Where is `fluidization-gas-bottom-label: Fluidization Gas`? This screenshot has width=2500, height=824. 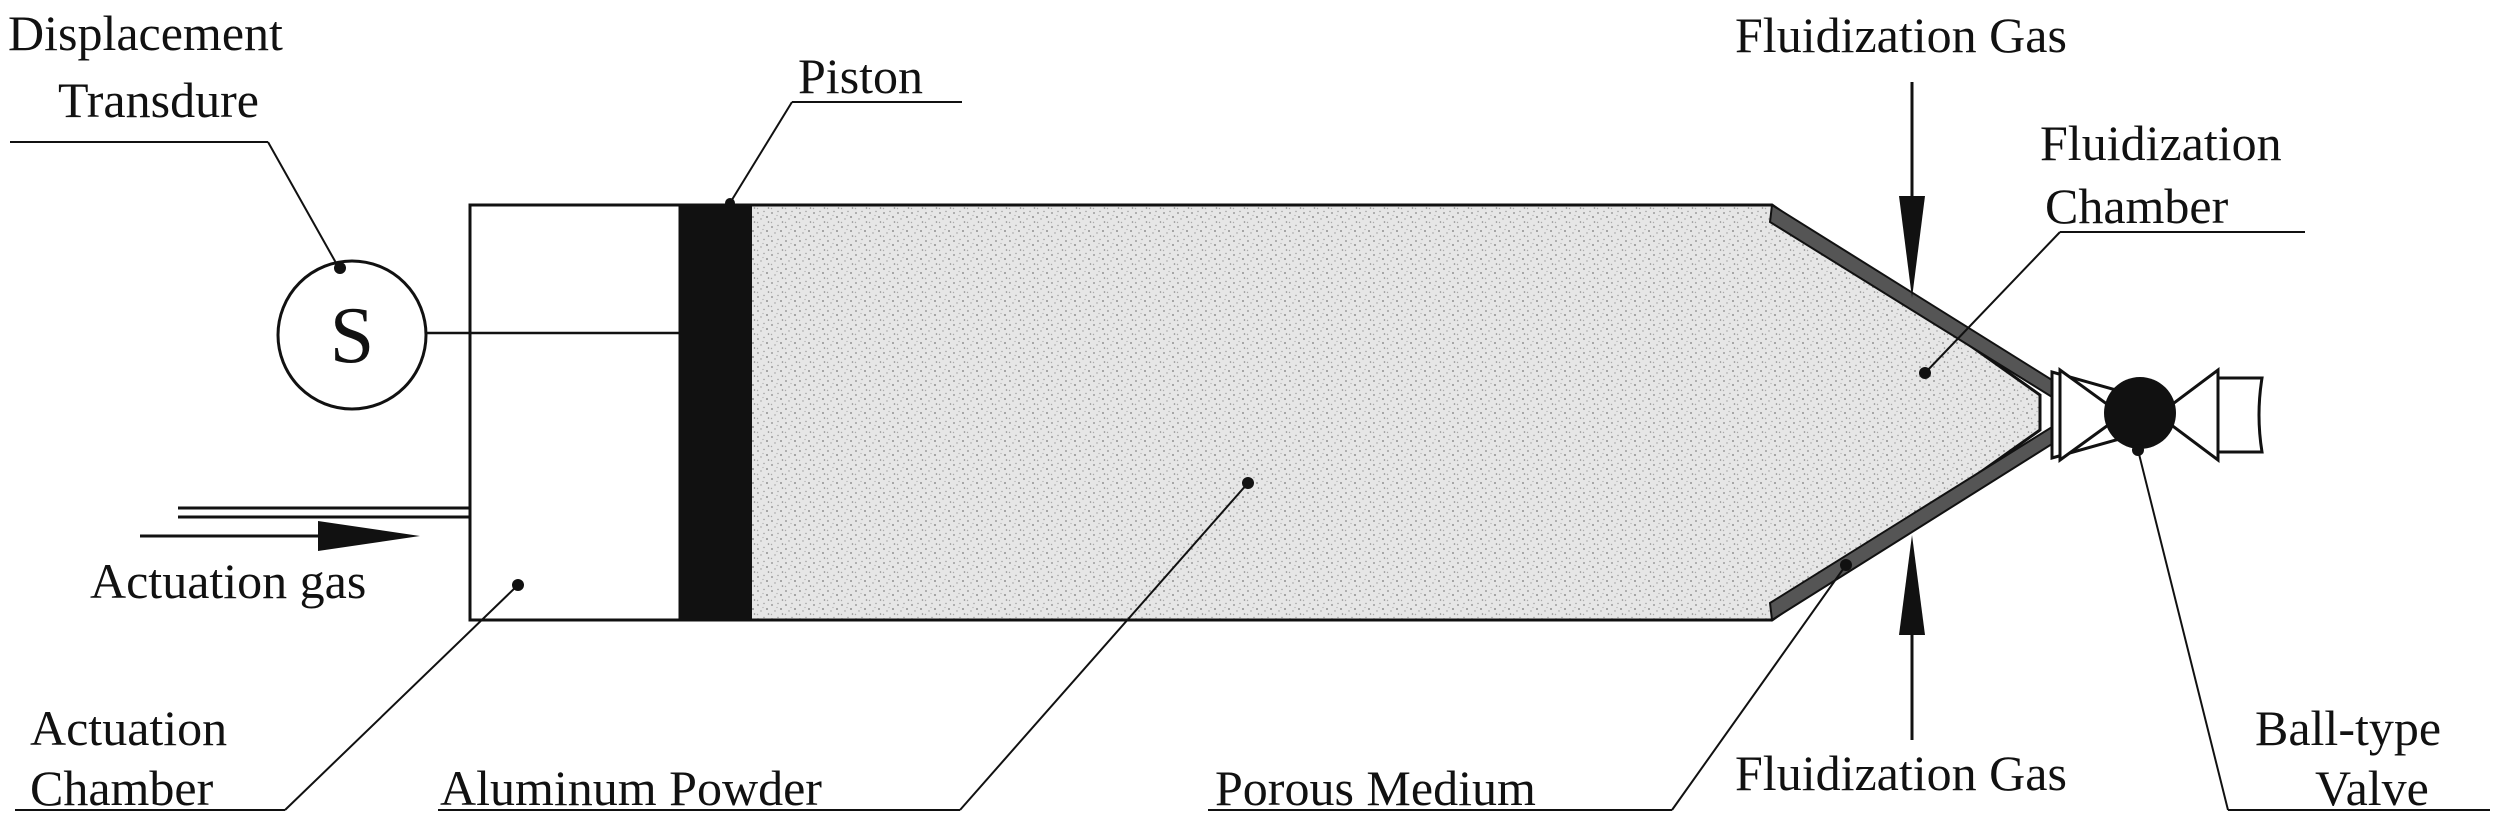
fluidization-gas-bottom-label: Fluidization Gas is located at coordinates (1901, 773).